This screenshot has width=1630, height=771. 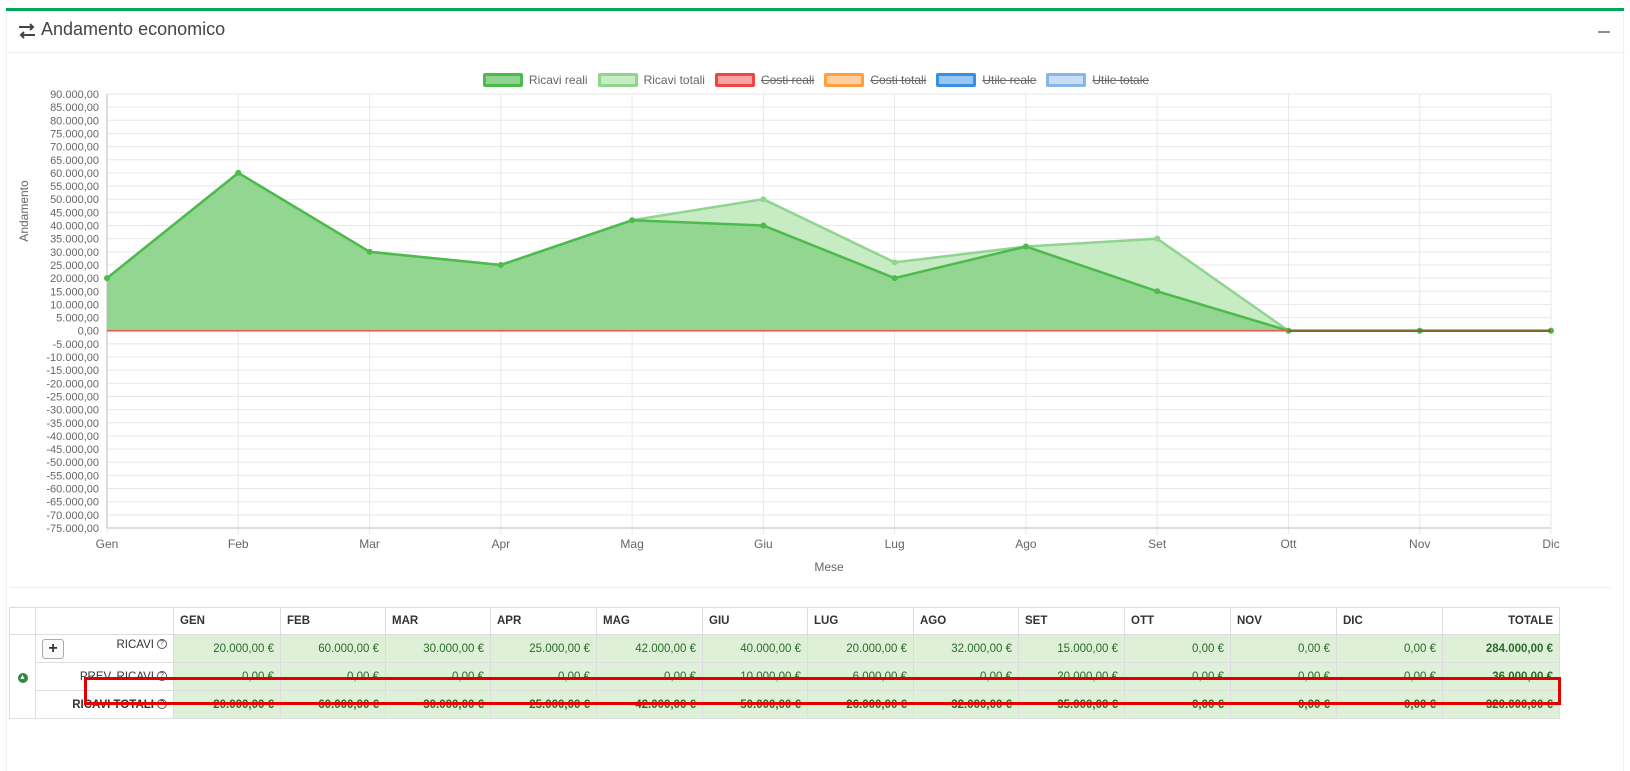 What do you see at coordinates (860, 621) in the screenshot?
I see `month-header: LUG` at bounding box center [860, 621].